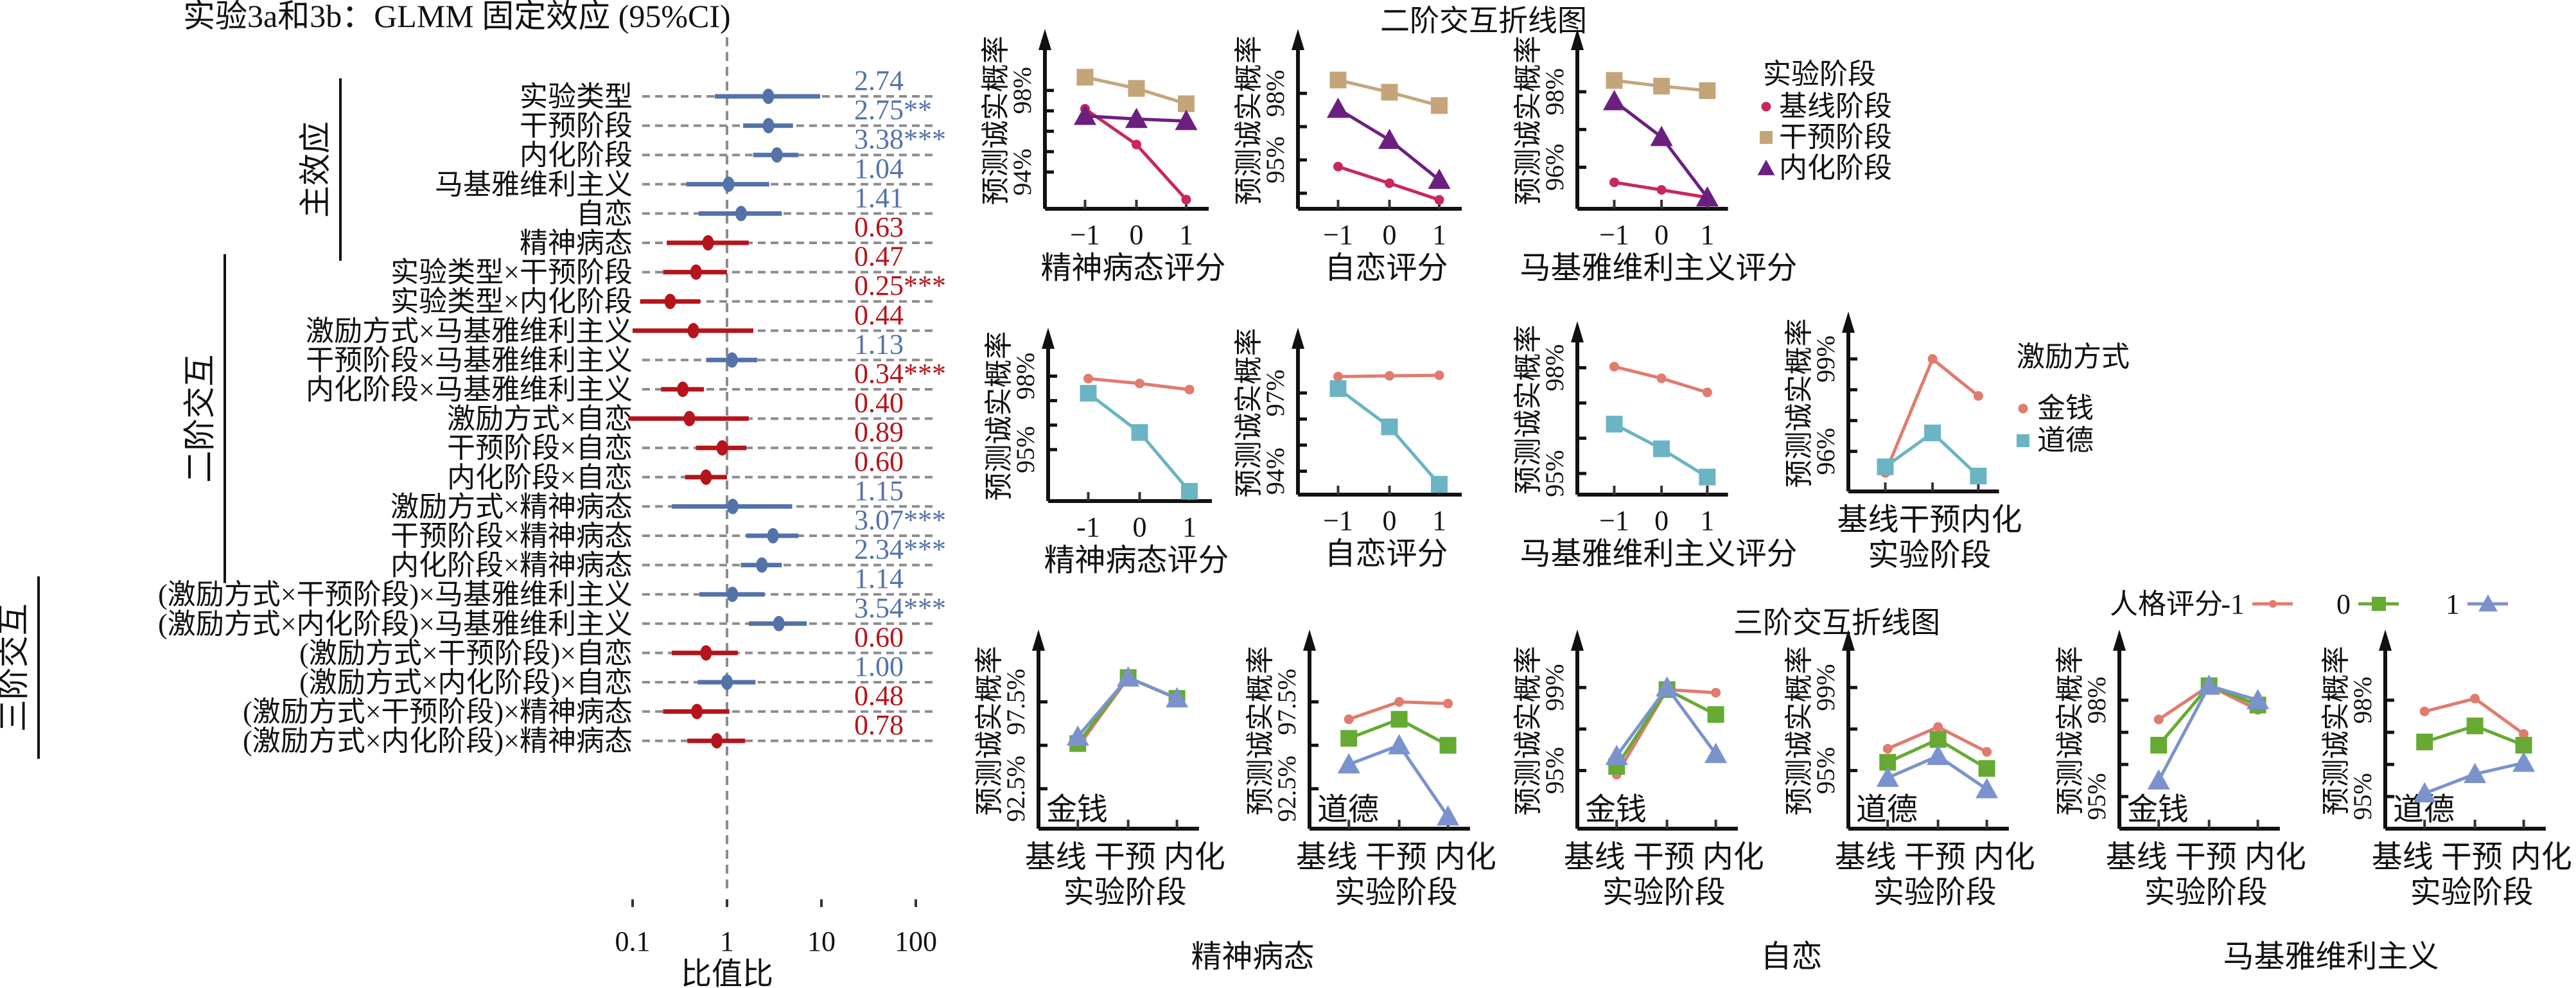 This screenshot has height=988, width=2576. Describe the element at coordinates (1836, 622) in the screenshot. I see `three-way-title: 三阶交互折线图` at that location.